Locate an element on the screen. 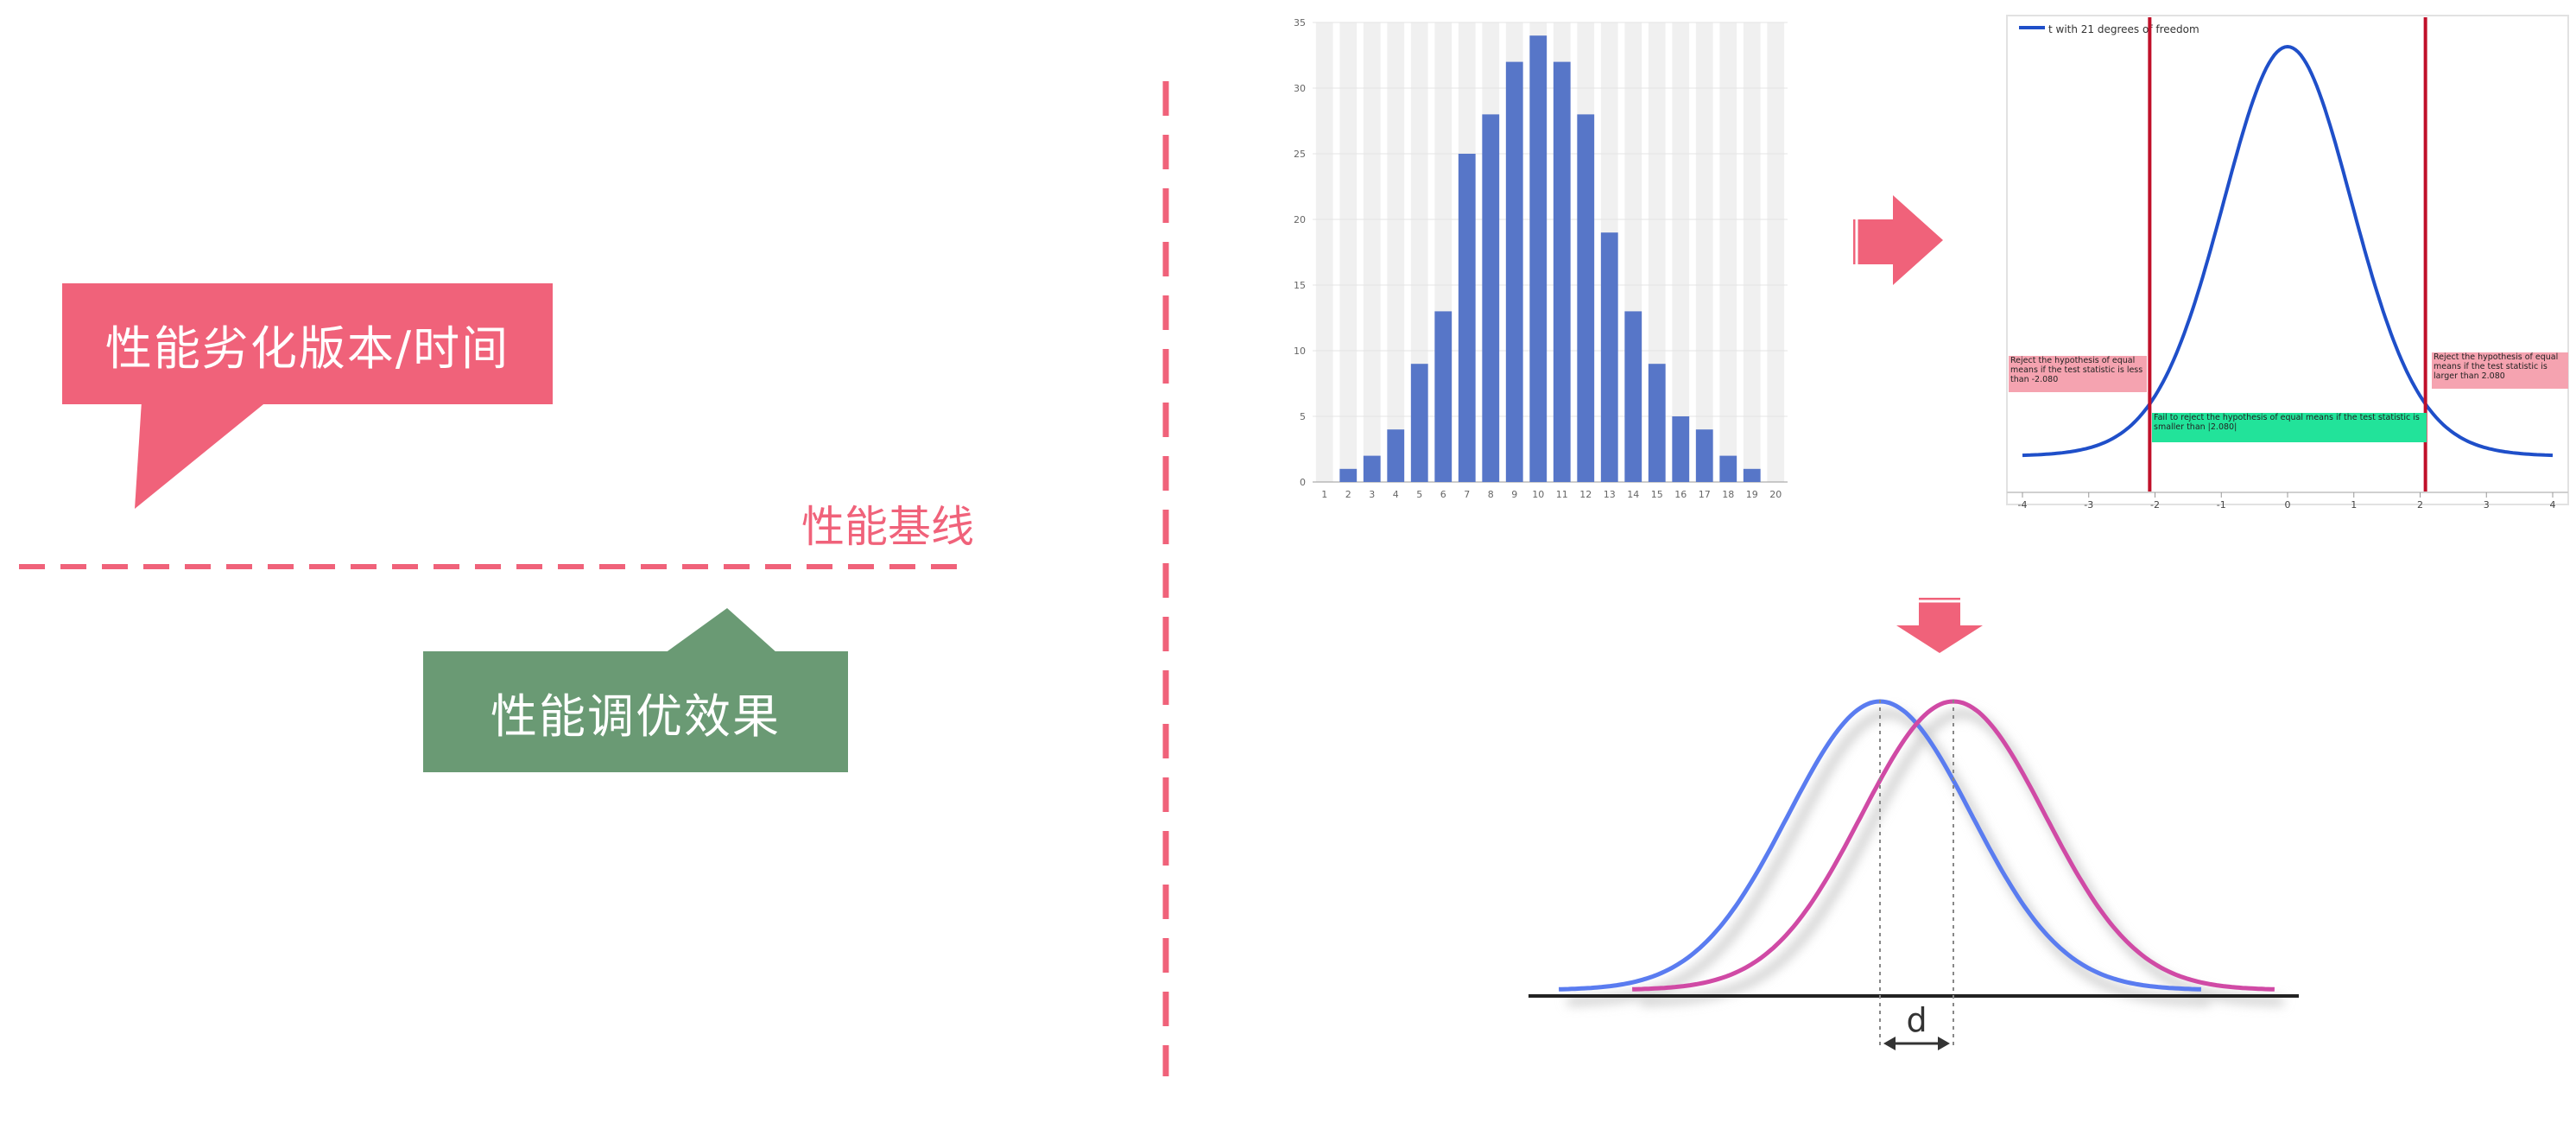 The image size is (2576, 1148). tuning-callout: 性能调优效果 is located at coordinates (635, 711).